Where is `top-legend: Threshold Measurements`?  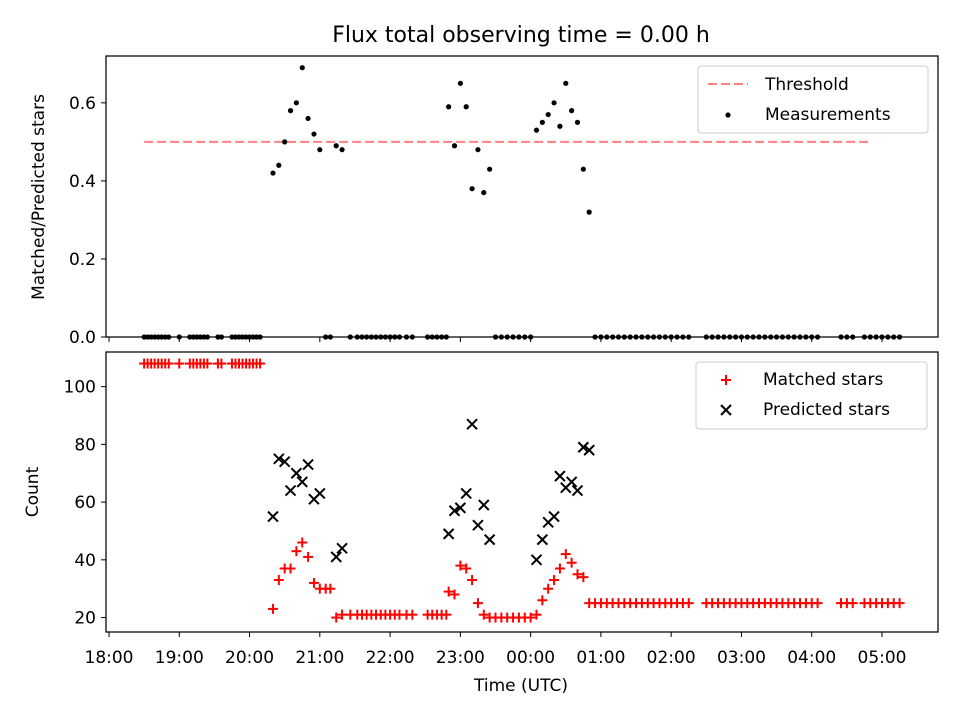 top-legend: Threshold Measurements is located at coordinates (813, 99).